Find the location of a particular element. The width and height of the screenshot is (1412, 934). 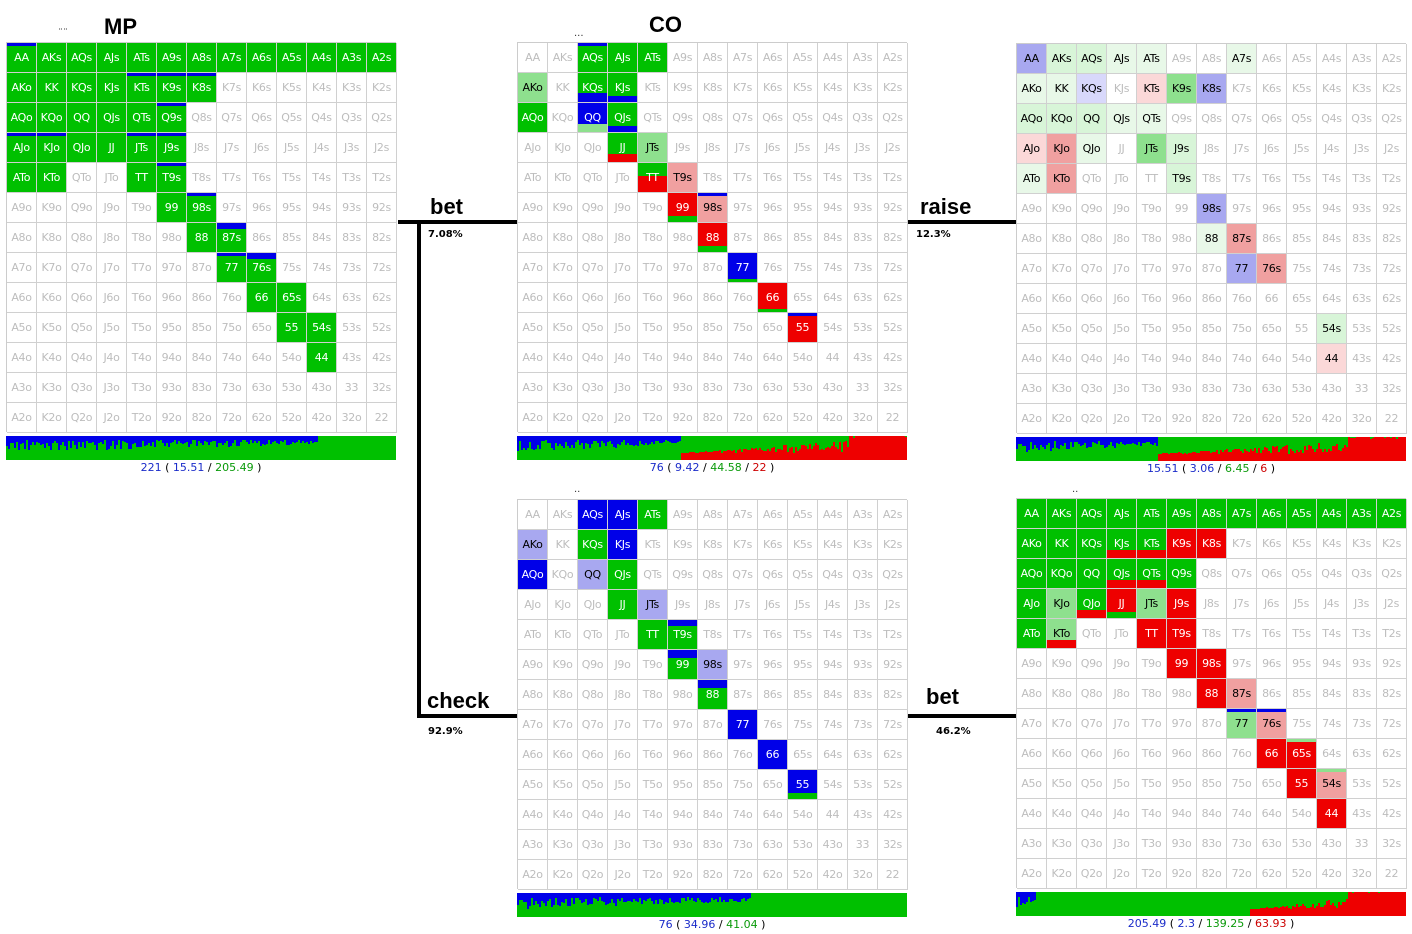

hand-cell-J3s: J3s is located at coordinates (863, 148).